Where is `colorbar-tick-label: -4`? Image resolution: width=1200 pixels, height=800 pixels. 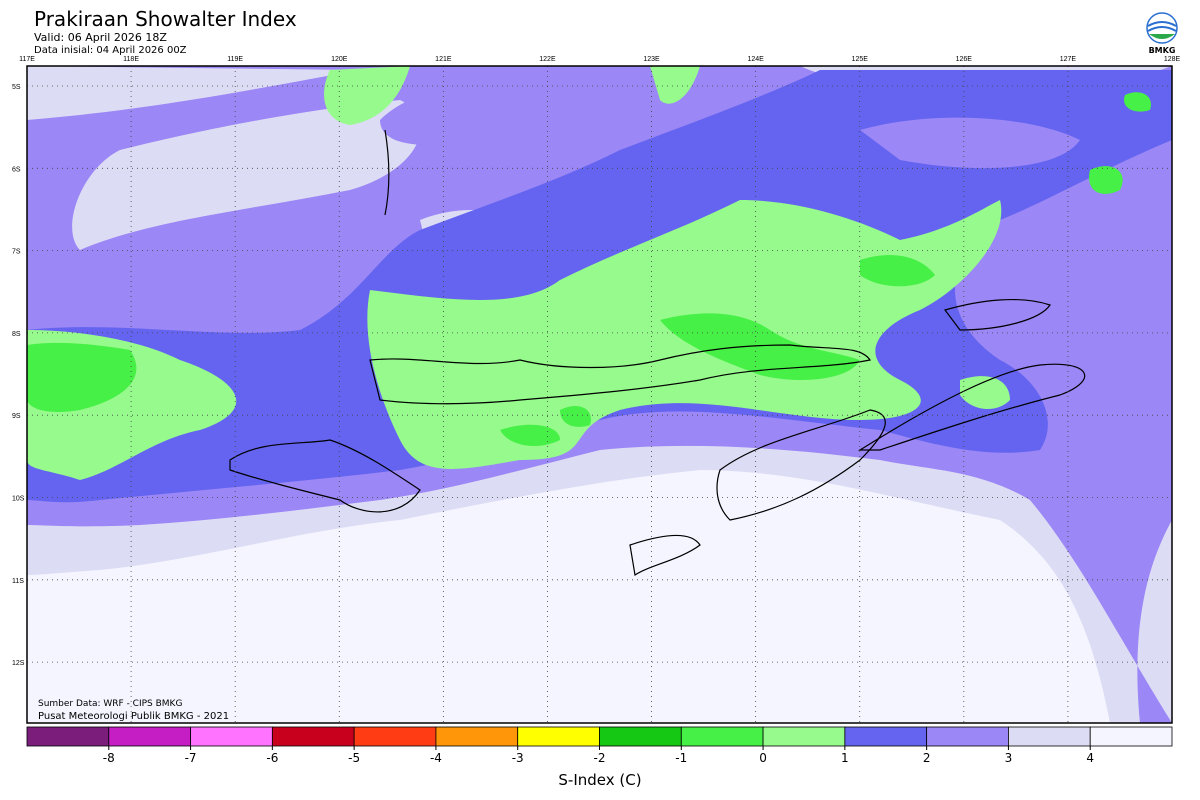
colorbar-tick-label: -4 is located at coordinates (436, 758).